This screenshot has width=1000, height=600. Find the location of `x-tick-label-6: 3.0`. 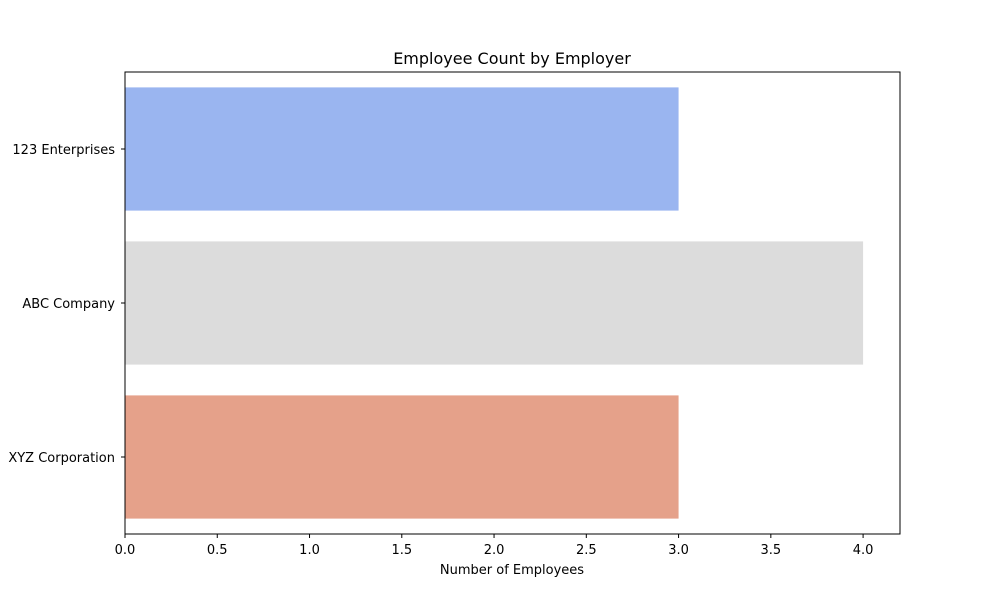

x-tick-label-6: 3.0 is located at coordinates (678, 550).